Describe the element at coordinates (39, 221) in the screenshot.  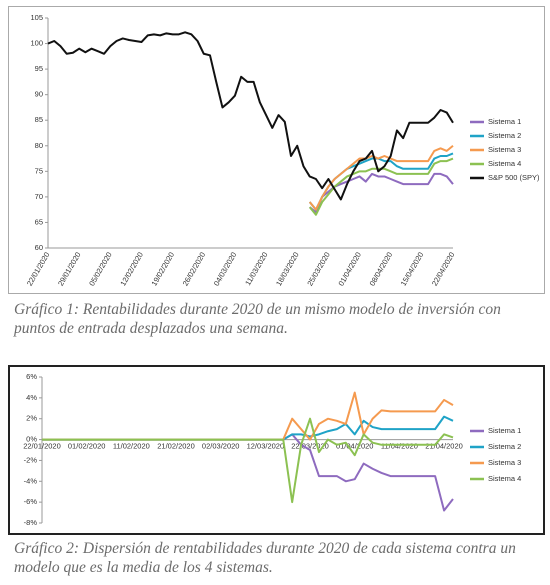
I see `y-tick-label: 65` at that location.